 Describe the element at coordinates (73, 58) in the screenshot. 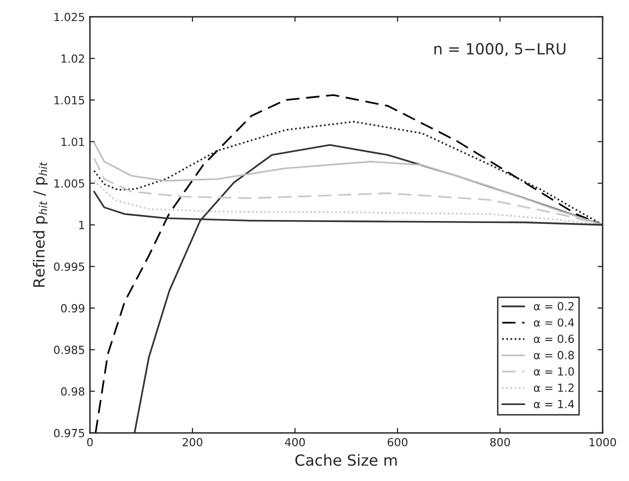

I see `y-tick-label: 1.02` at that location.